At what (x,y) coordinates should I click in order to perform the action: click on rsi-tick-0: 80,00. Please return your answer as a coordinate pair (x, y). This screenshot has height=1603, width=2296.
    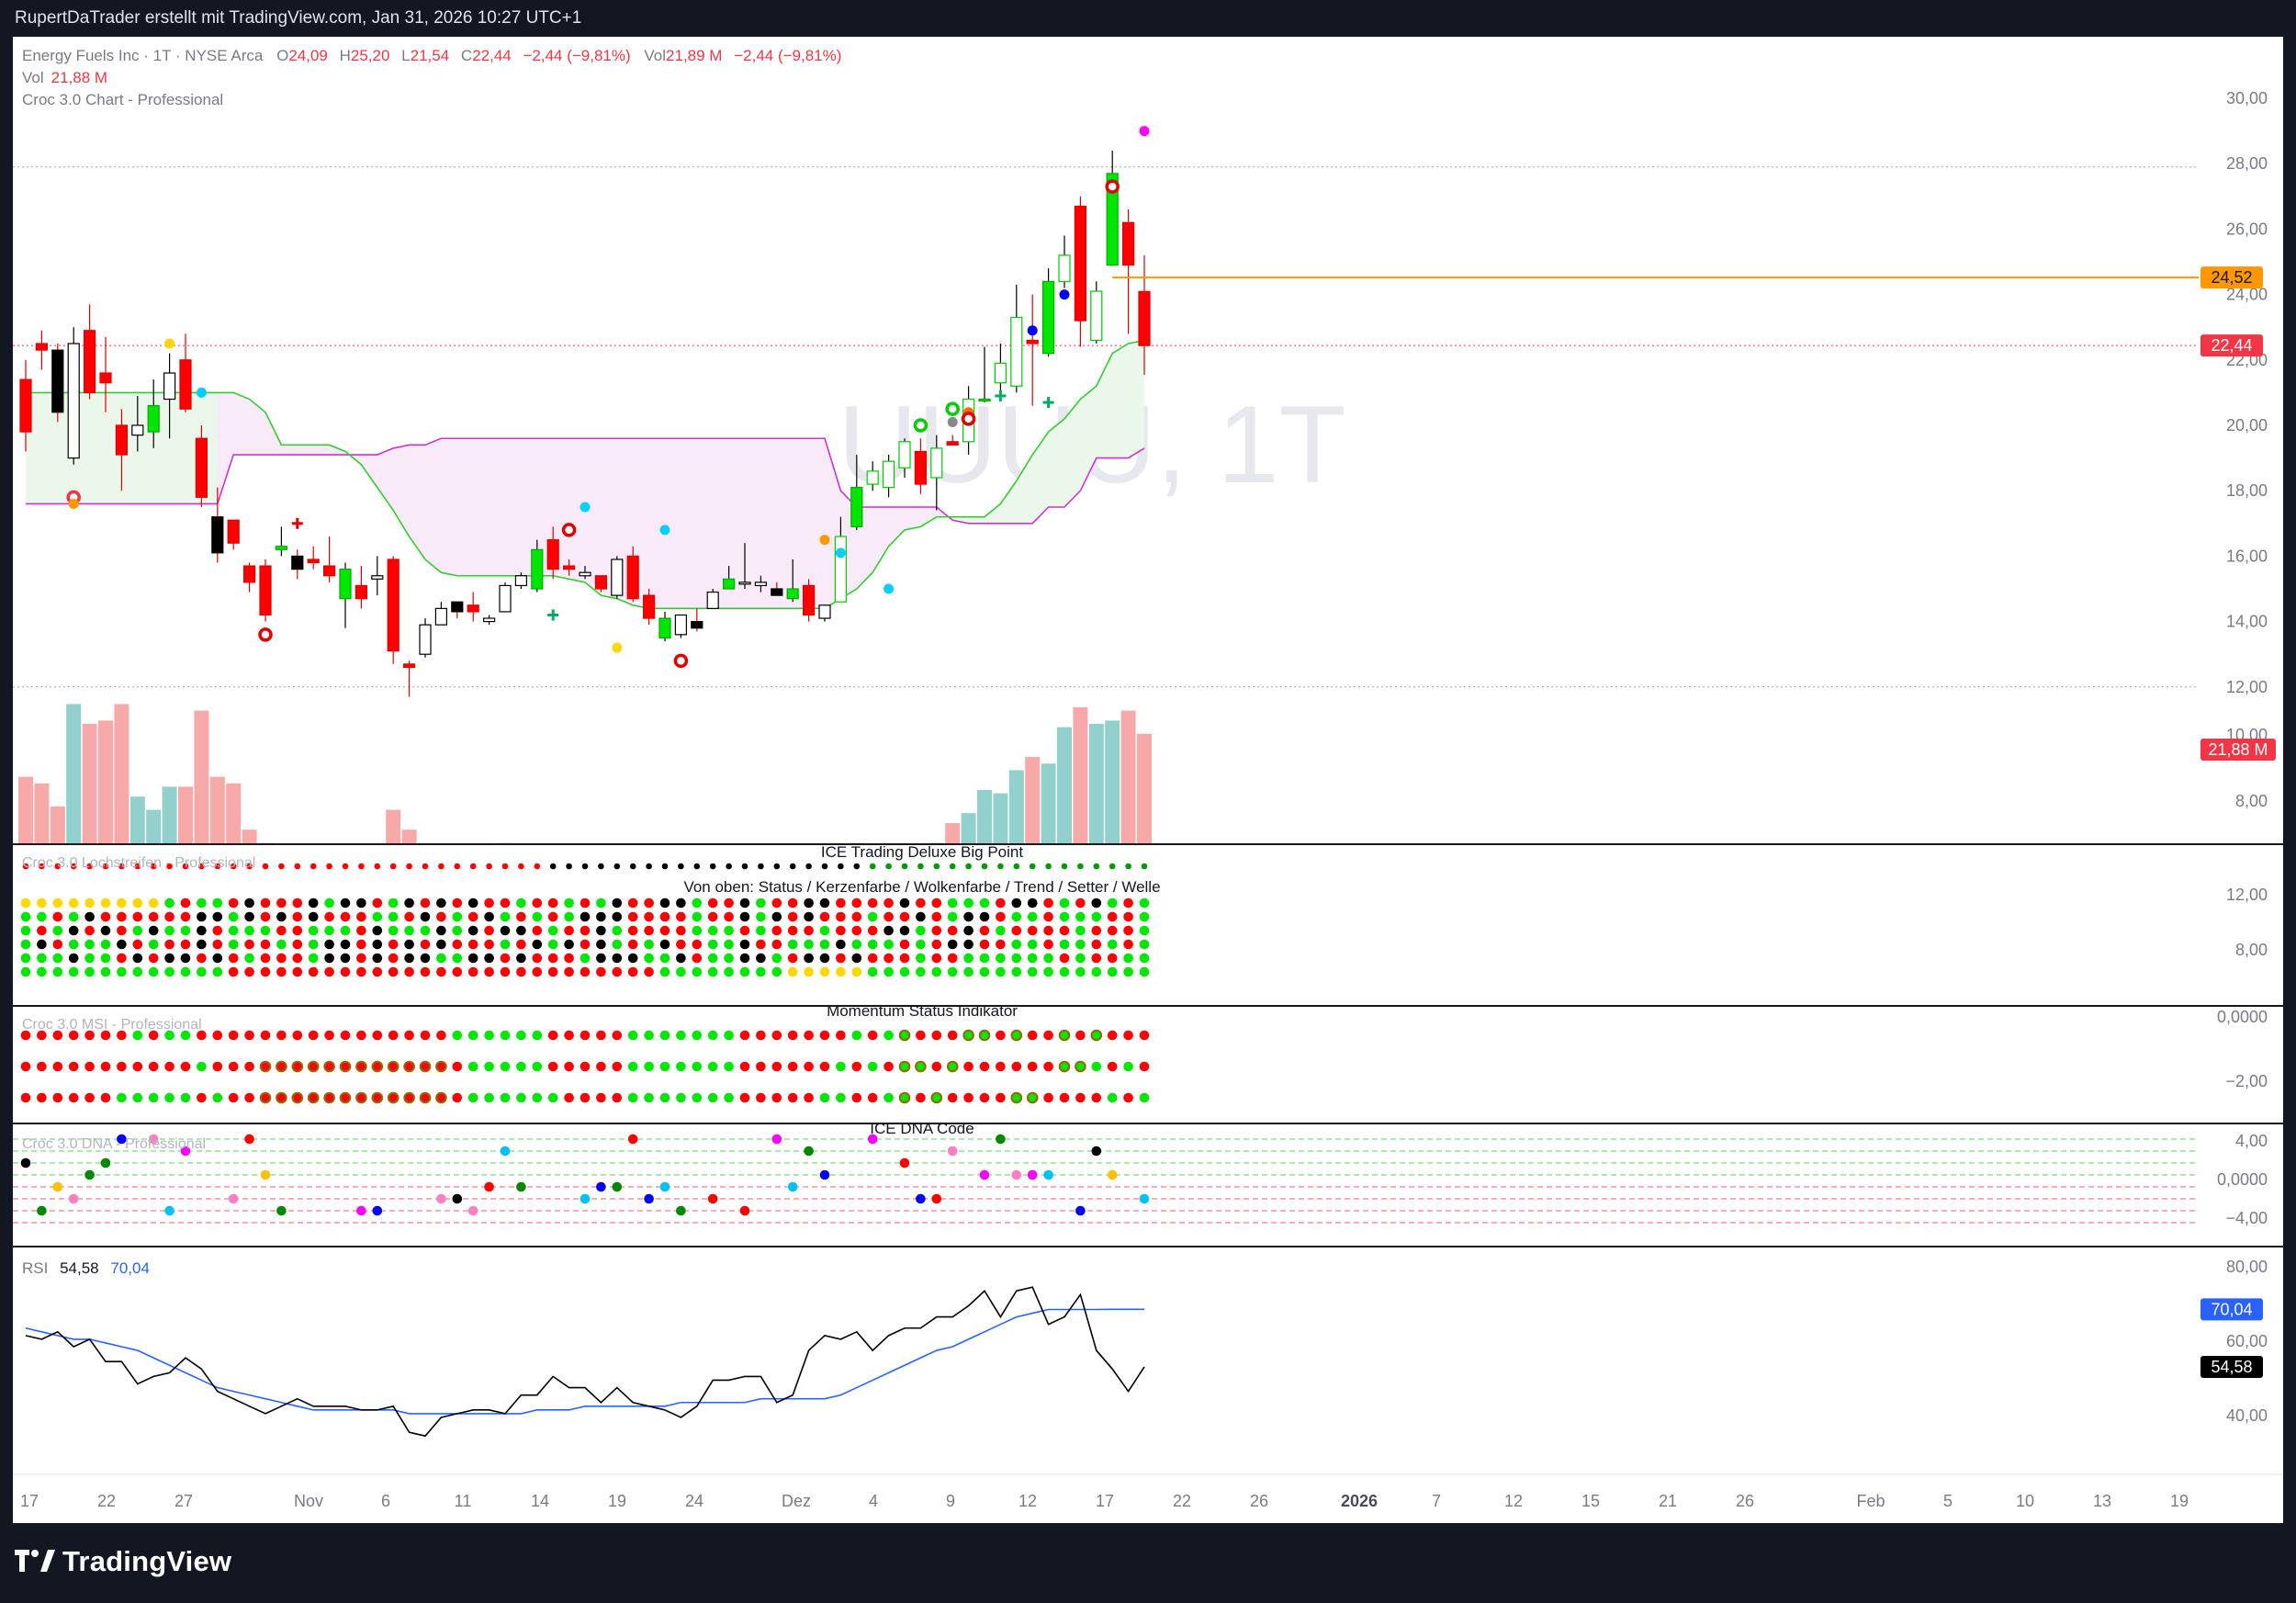
    Looking at the image, I should click on (2247, 1267).